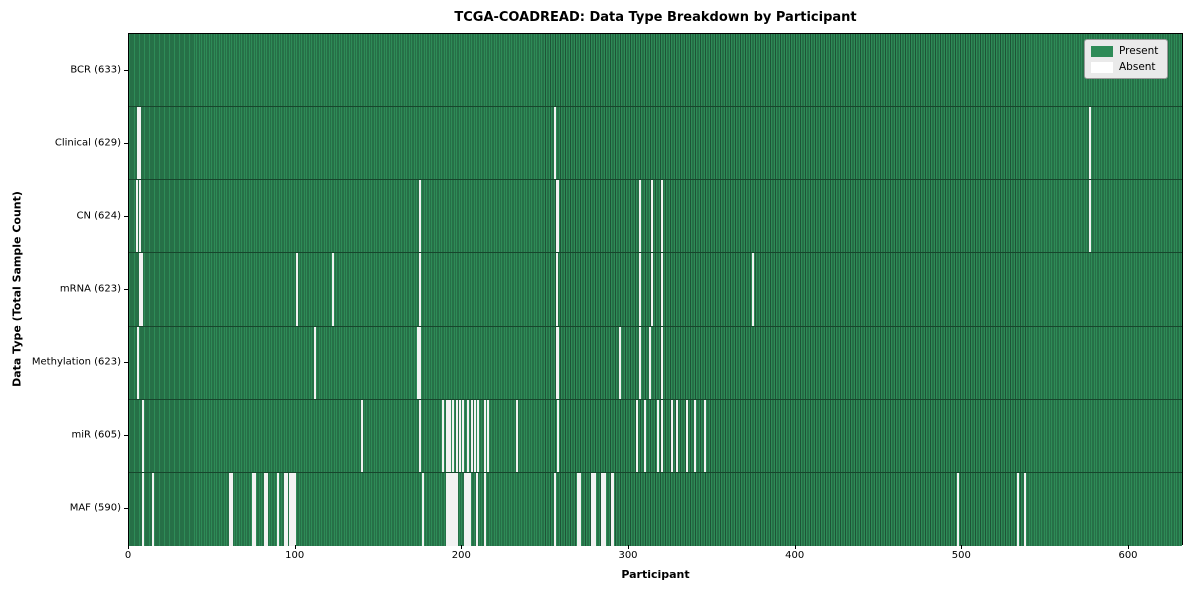 The height and width of the screenshot is (600, 1200). I want to click on legend-label-present: Present, so click(1139, 51).